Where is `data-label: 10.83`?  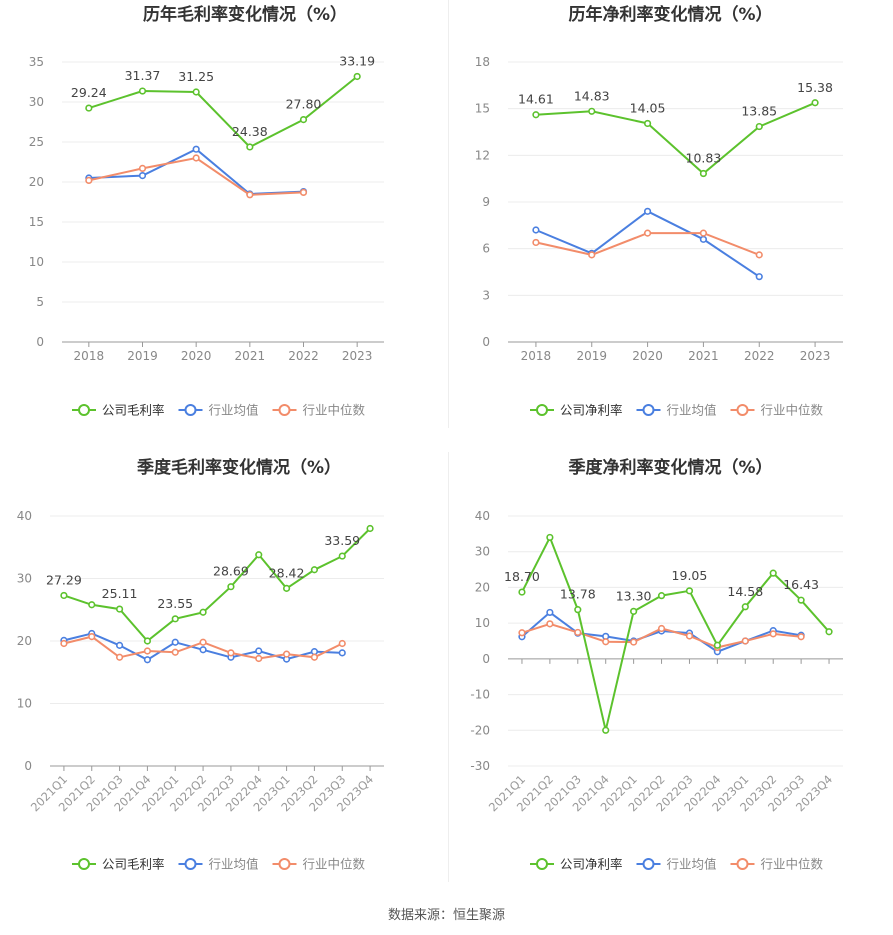
data-label: 10.83 is located at coordinates (704, 158).